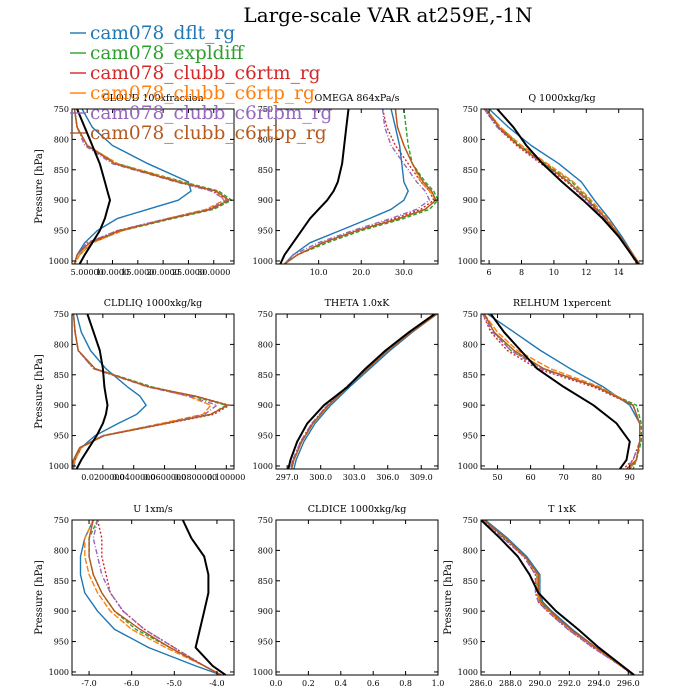  I want to click on x-tick-label: 50, so click(497, 477).